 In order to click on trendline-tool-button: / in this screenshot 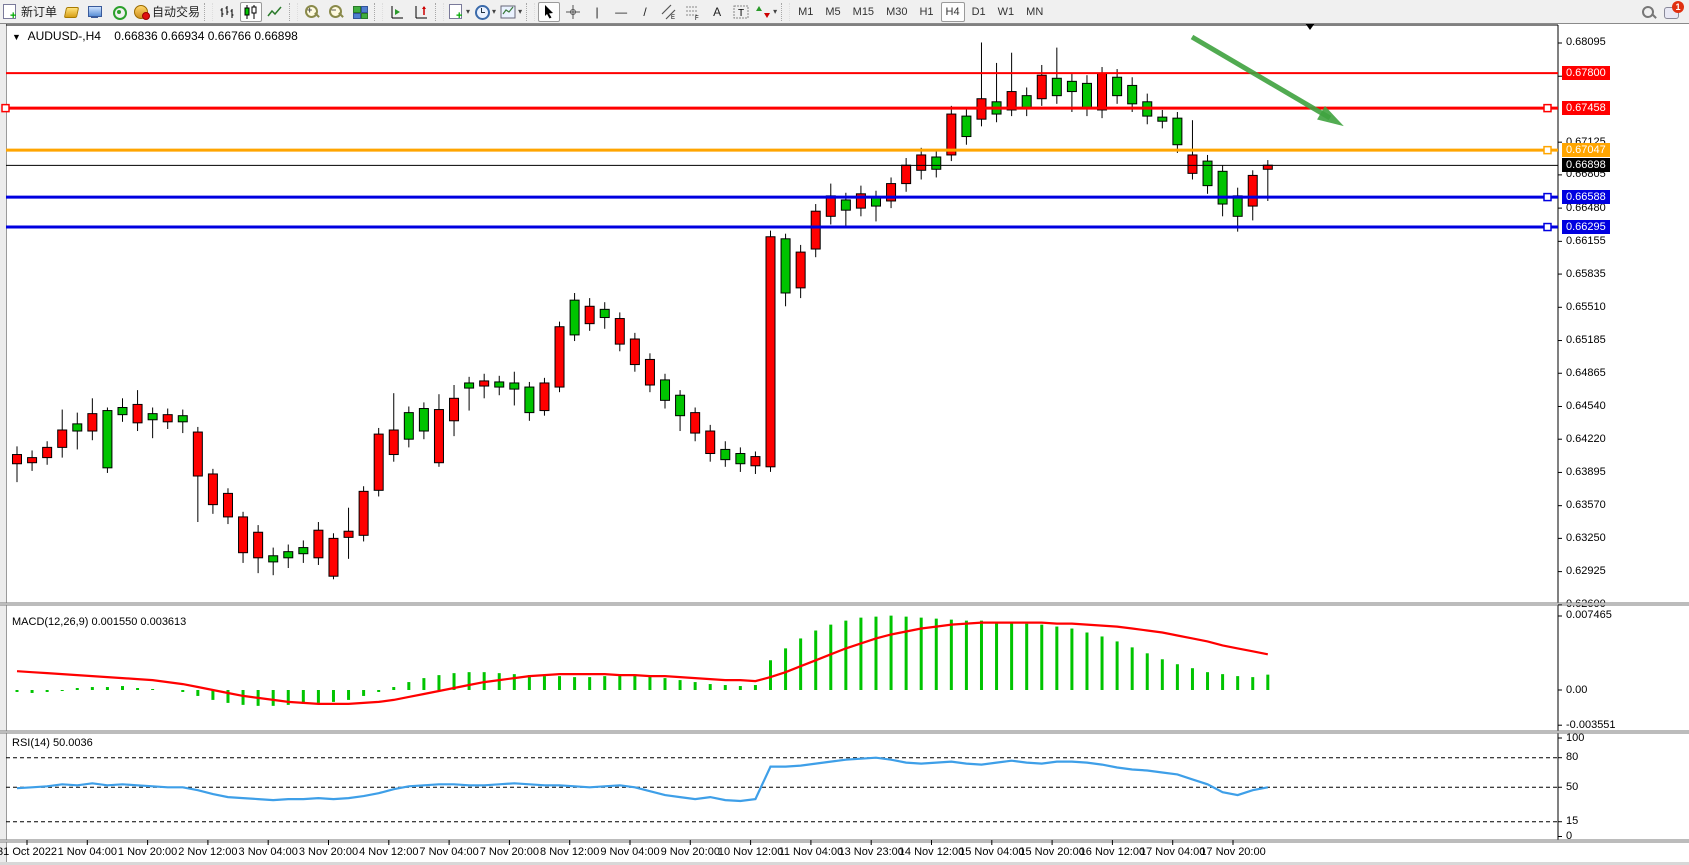, I will do `click(645, 12)`.